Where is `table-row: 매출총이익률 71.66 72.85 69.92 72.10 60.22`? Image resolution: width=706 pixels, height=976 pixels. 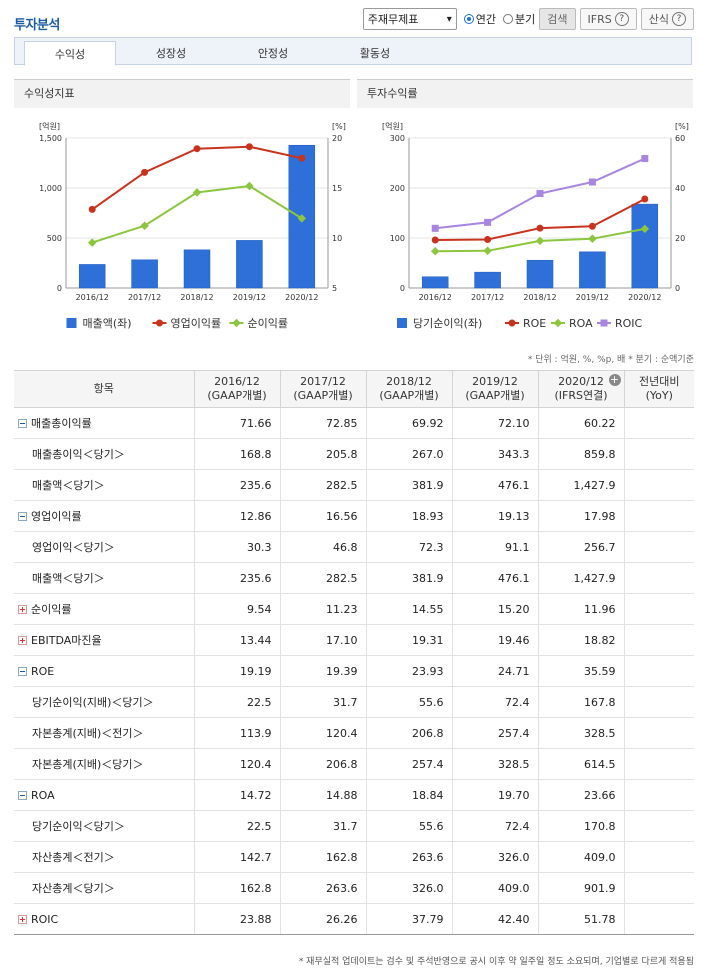
table-row: 매출총이익률 71.66 72.85 69.92 72.10 60.22 is located at coordinates (354, 423).